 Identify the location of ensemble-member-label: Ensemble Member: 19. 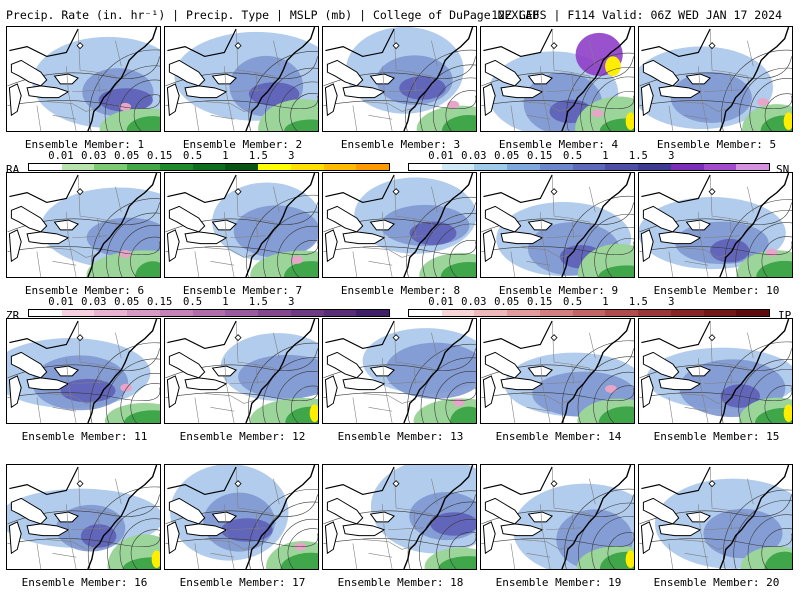
(558, 582).